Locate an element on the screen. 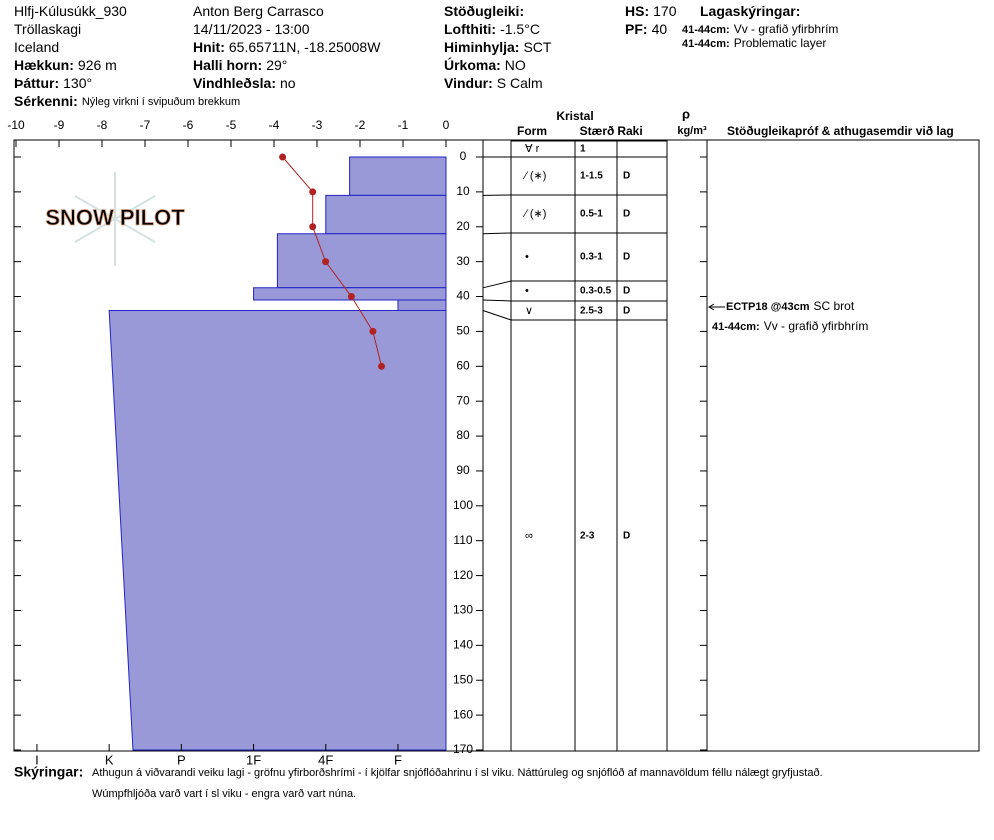  test-arrowhead is located at coordinates (711, 307).